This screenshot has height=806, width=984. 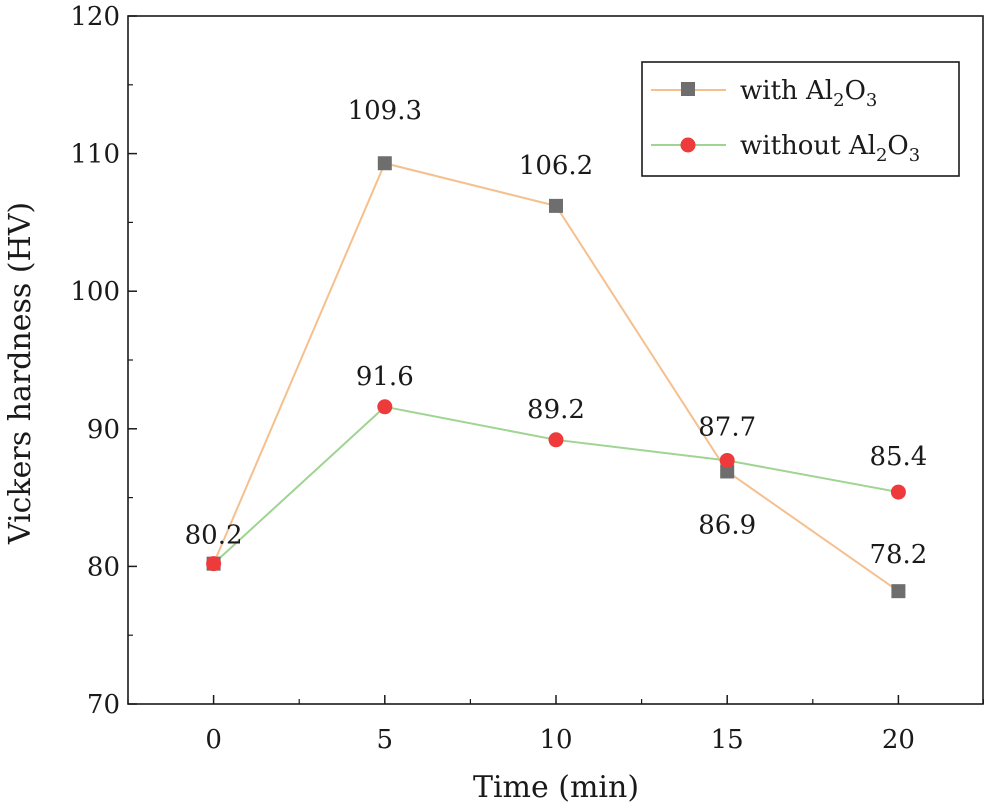 I want to click on x-tick-label: 0, so click(x=213, y=740).